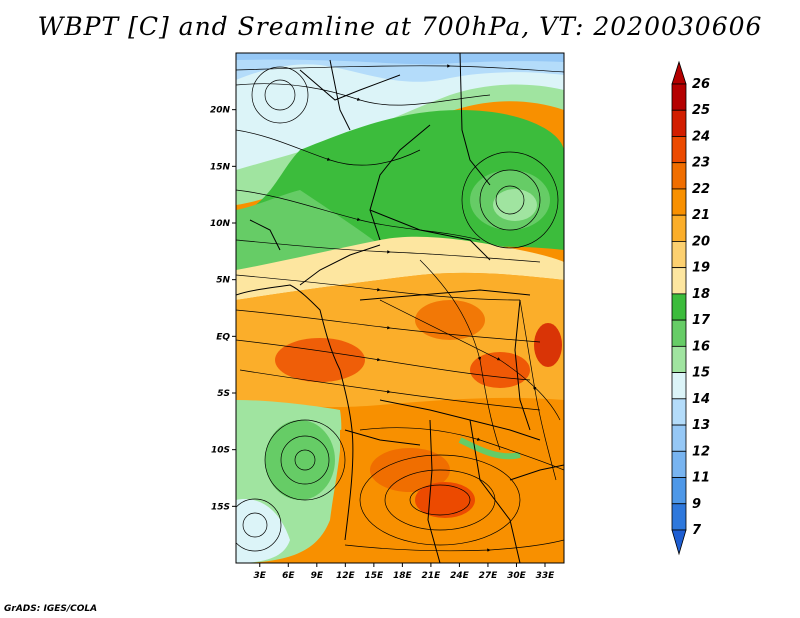 The width and height of the screenshot is (800, 618). Describe the element at coordinates (460, 576) in the screenshot. I see `lon-tick-label: 24E` at that location.